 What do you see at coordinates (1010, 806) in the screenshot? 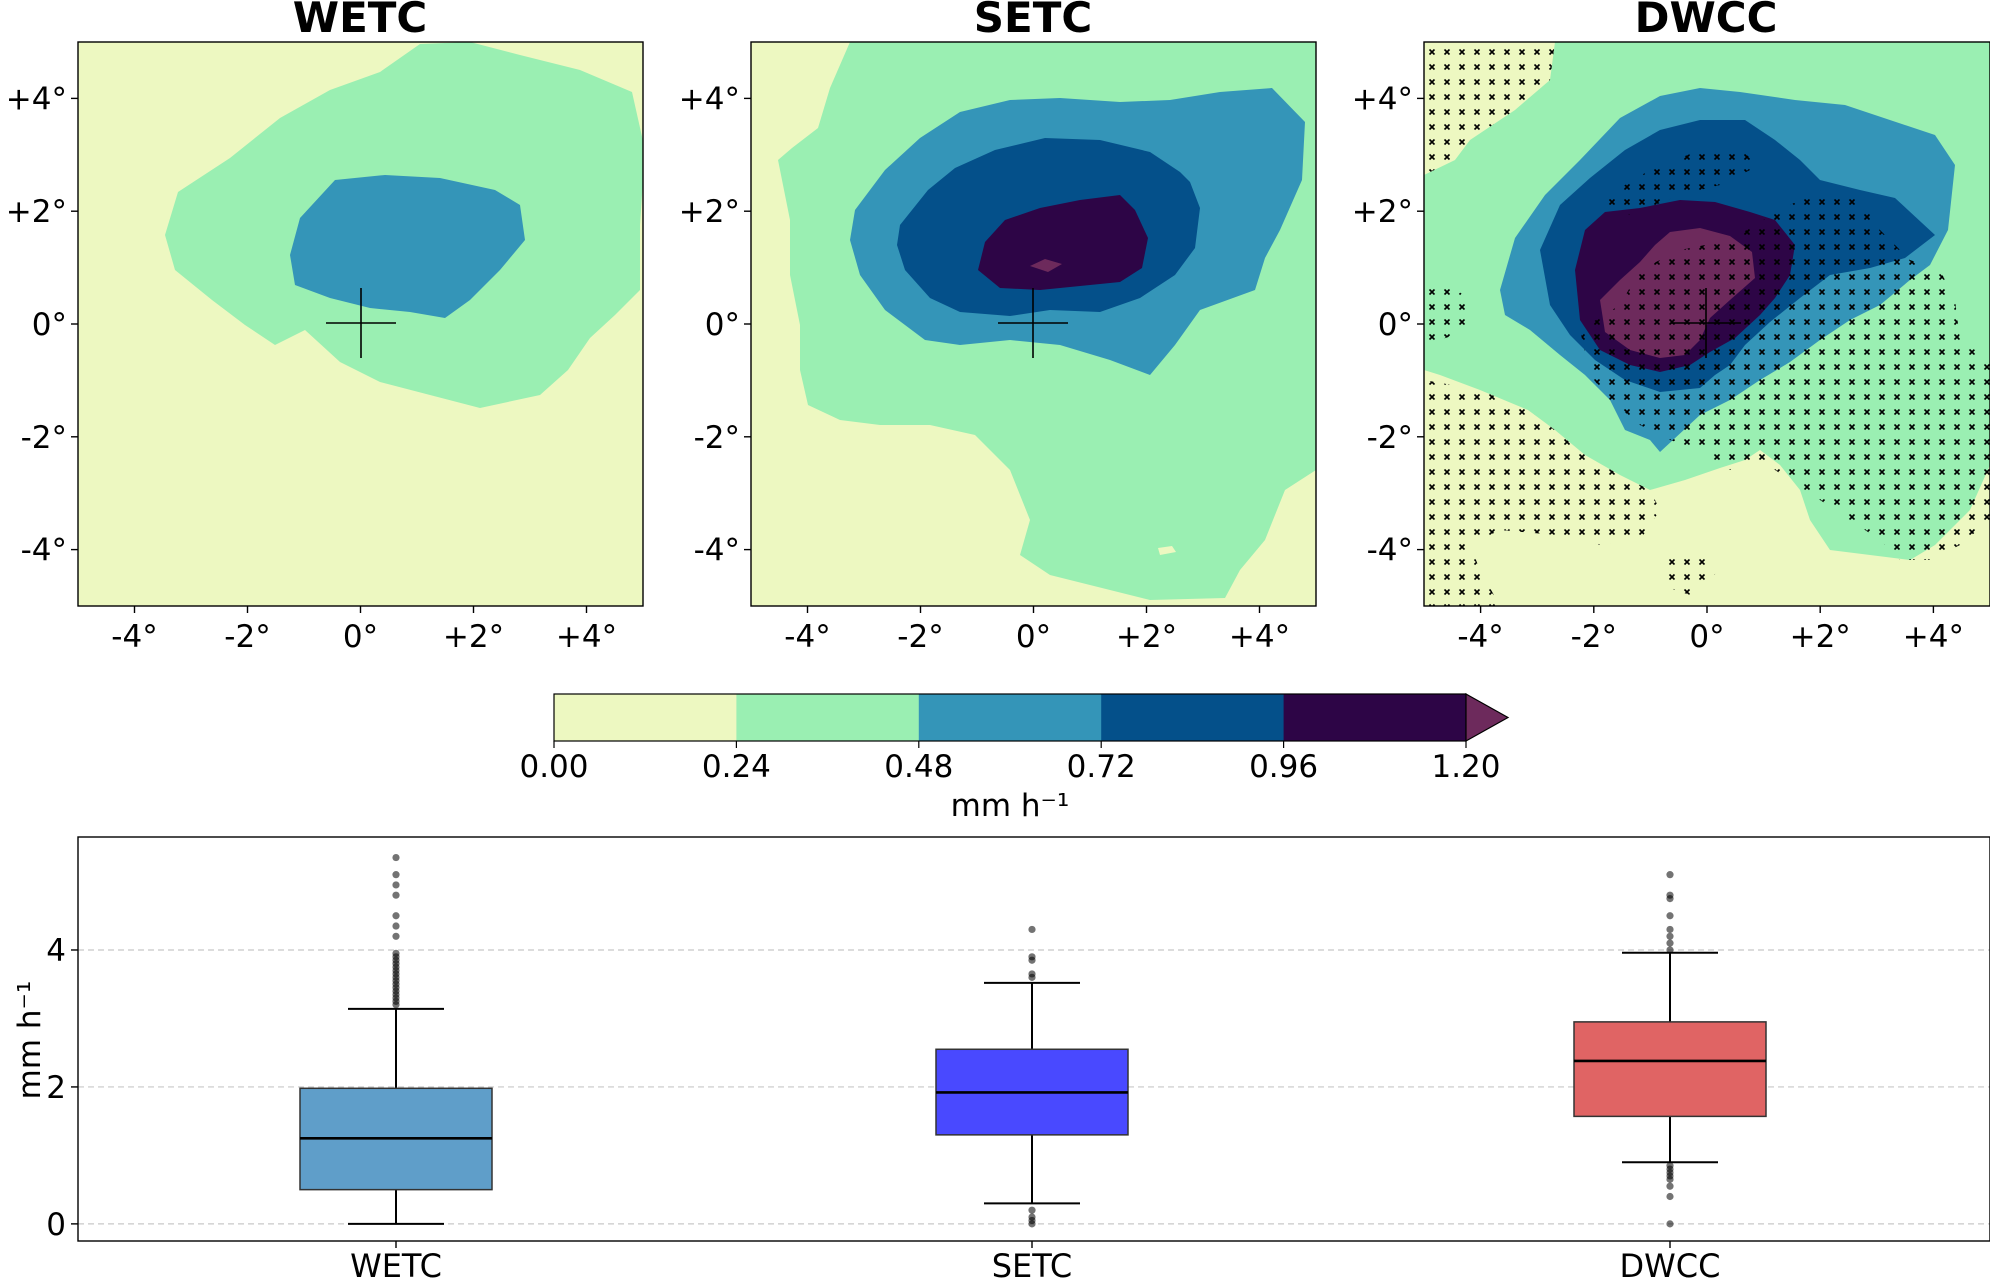
I see `colorbar-label: mm h⁻¹` at bounding box center [1010, 806].